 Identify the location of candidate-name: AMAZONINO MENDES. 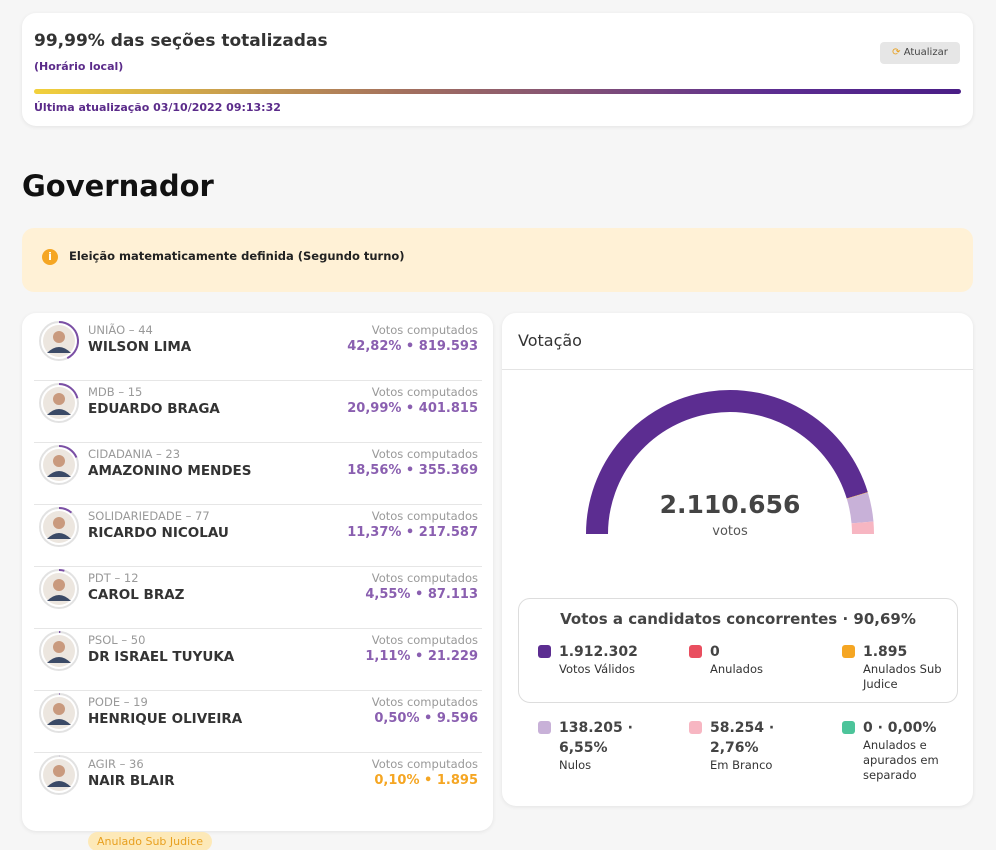
(170, 471).